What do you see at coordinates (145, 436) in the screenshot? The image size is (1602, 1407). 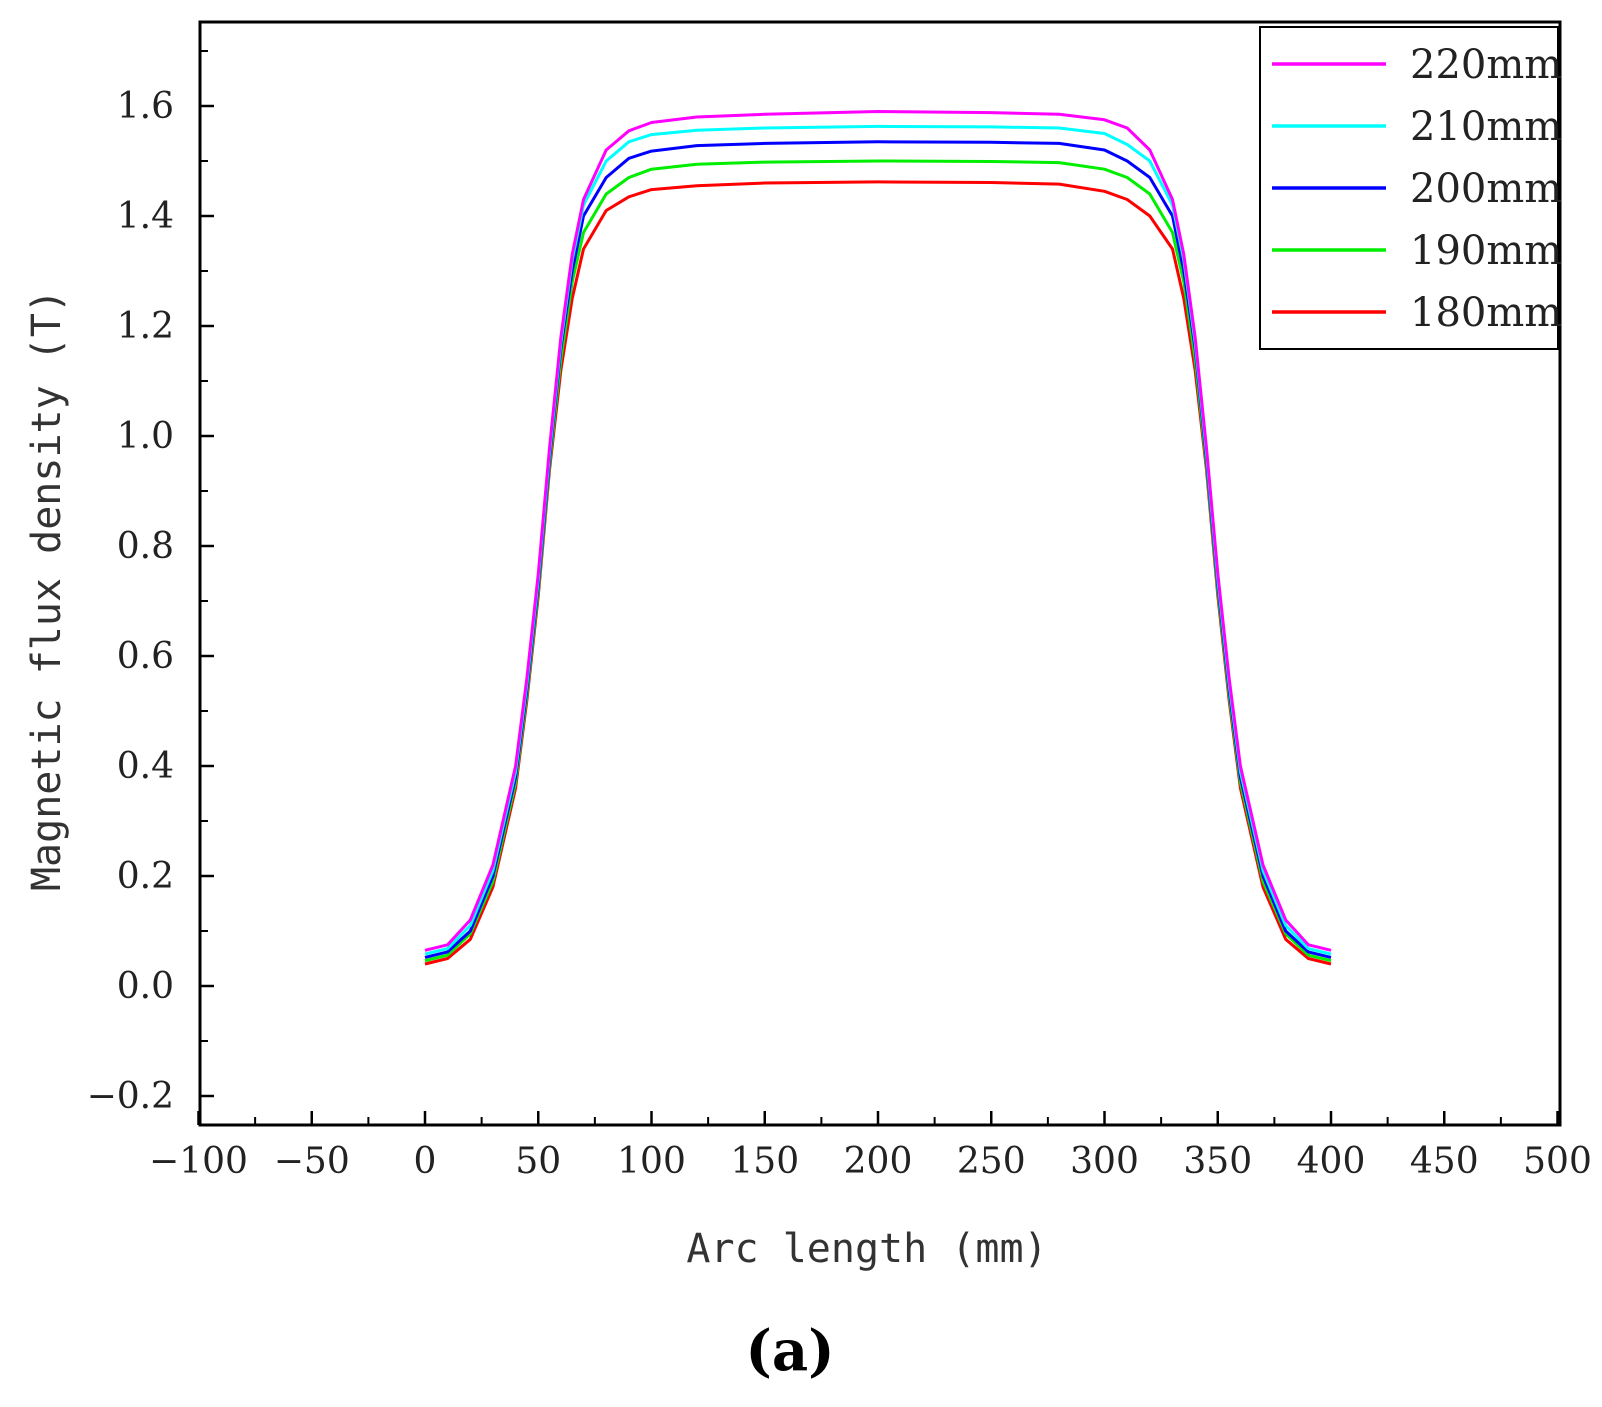 I see `y-tick-label: 1.0` at bounding box center [145, 436].